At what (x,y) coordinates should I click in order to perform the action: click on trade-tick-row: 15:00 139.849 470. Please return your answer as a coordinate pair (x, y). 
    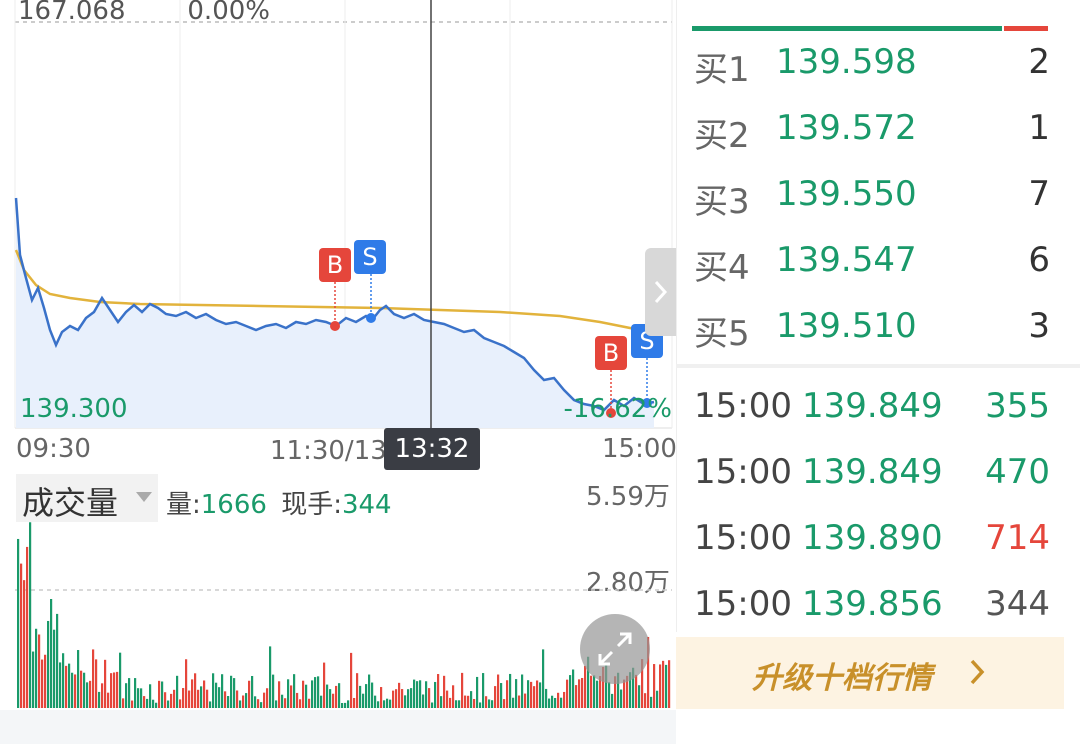
    Looking at the image, I should click on (872, 478).